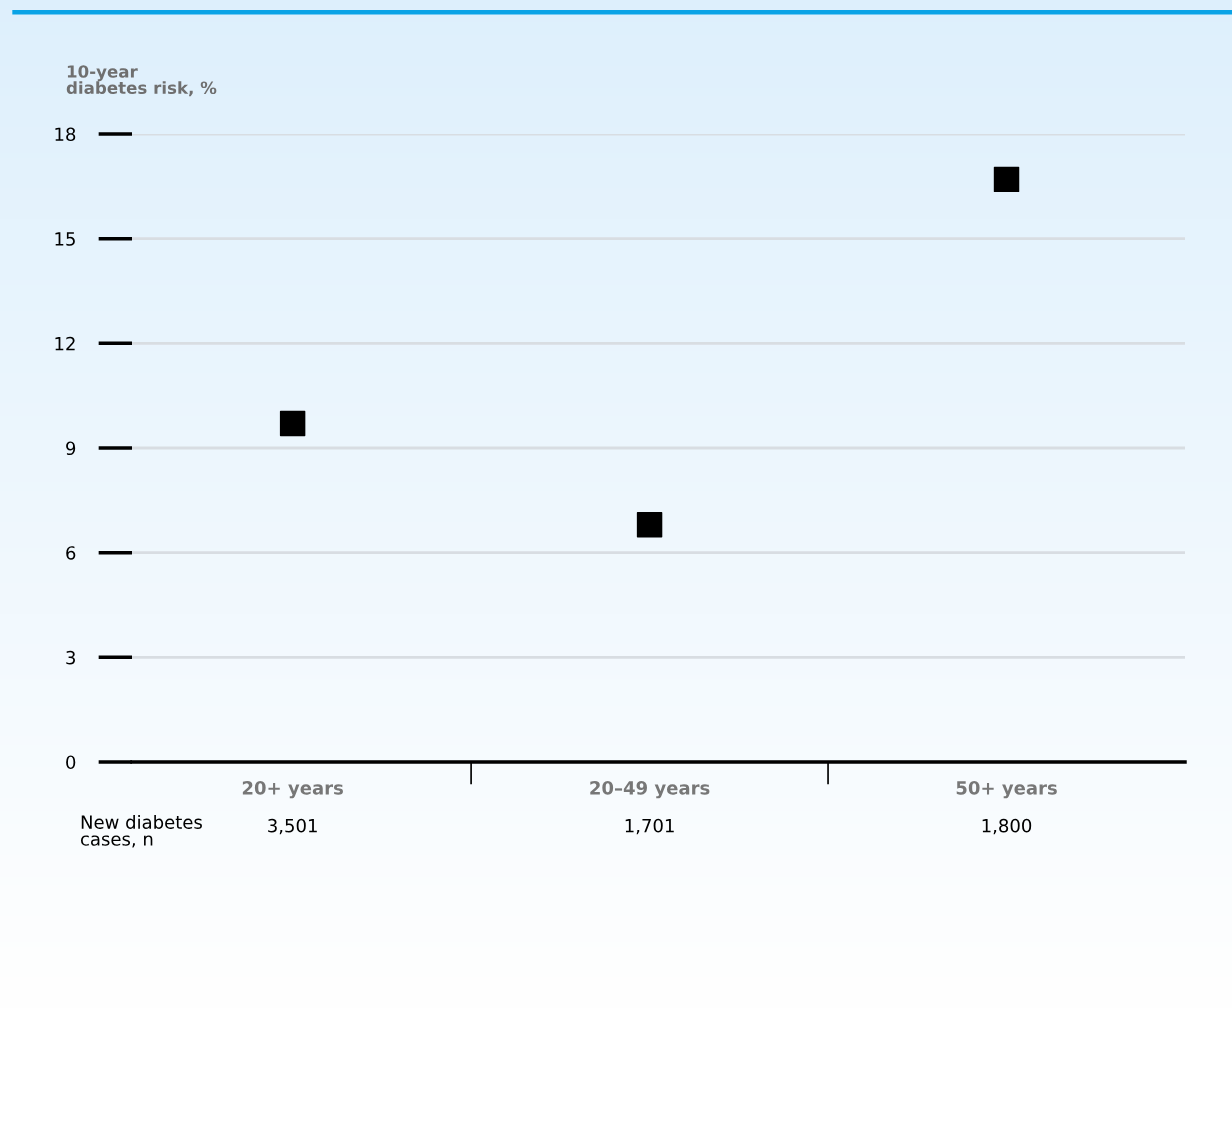 The width and height of the screenshot is (1232, 1122). Describe the element at coordinates (292, 826) in the screenshot. I see `text: 3,501` at that location.